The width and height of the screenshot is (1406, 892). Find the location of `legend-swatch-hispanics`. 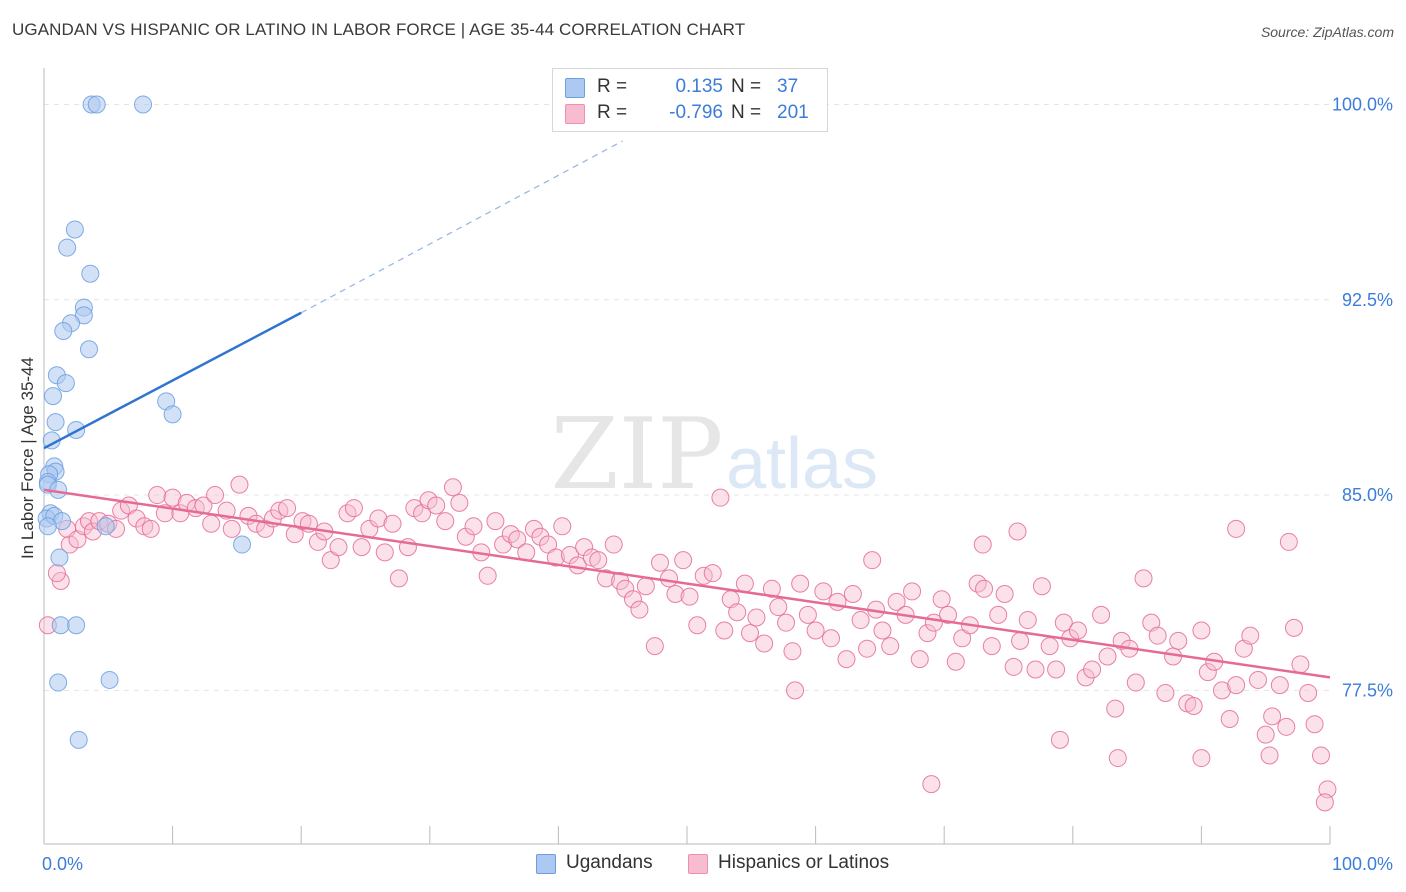

legend-swatch-hispanics is located at coordinates (575, 114).